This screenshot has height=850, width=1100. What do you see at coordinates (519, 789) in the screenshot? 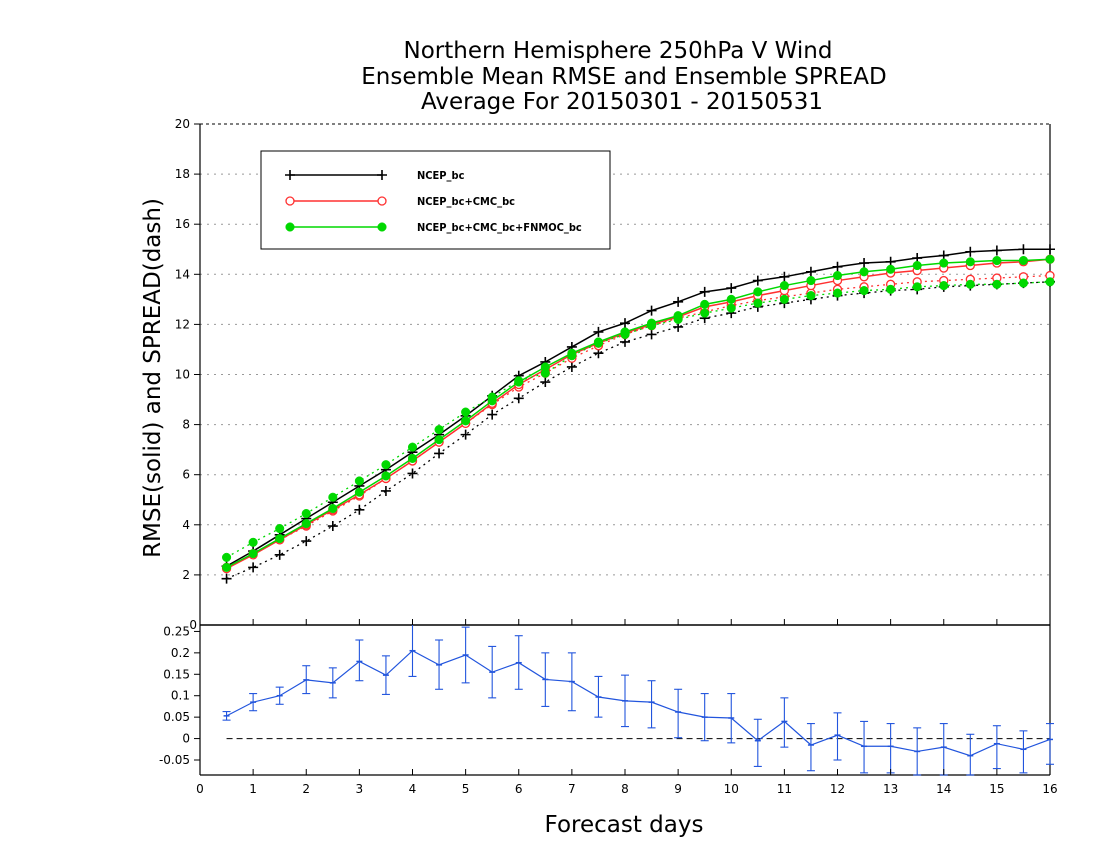
I see `x-tick-label: 6` at bounding box center [519, 789].